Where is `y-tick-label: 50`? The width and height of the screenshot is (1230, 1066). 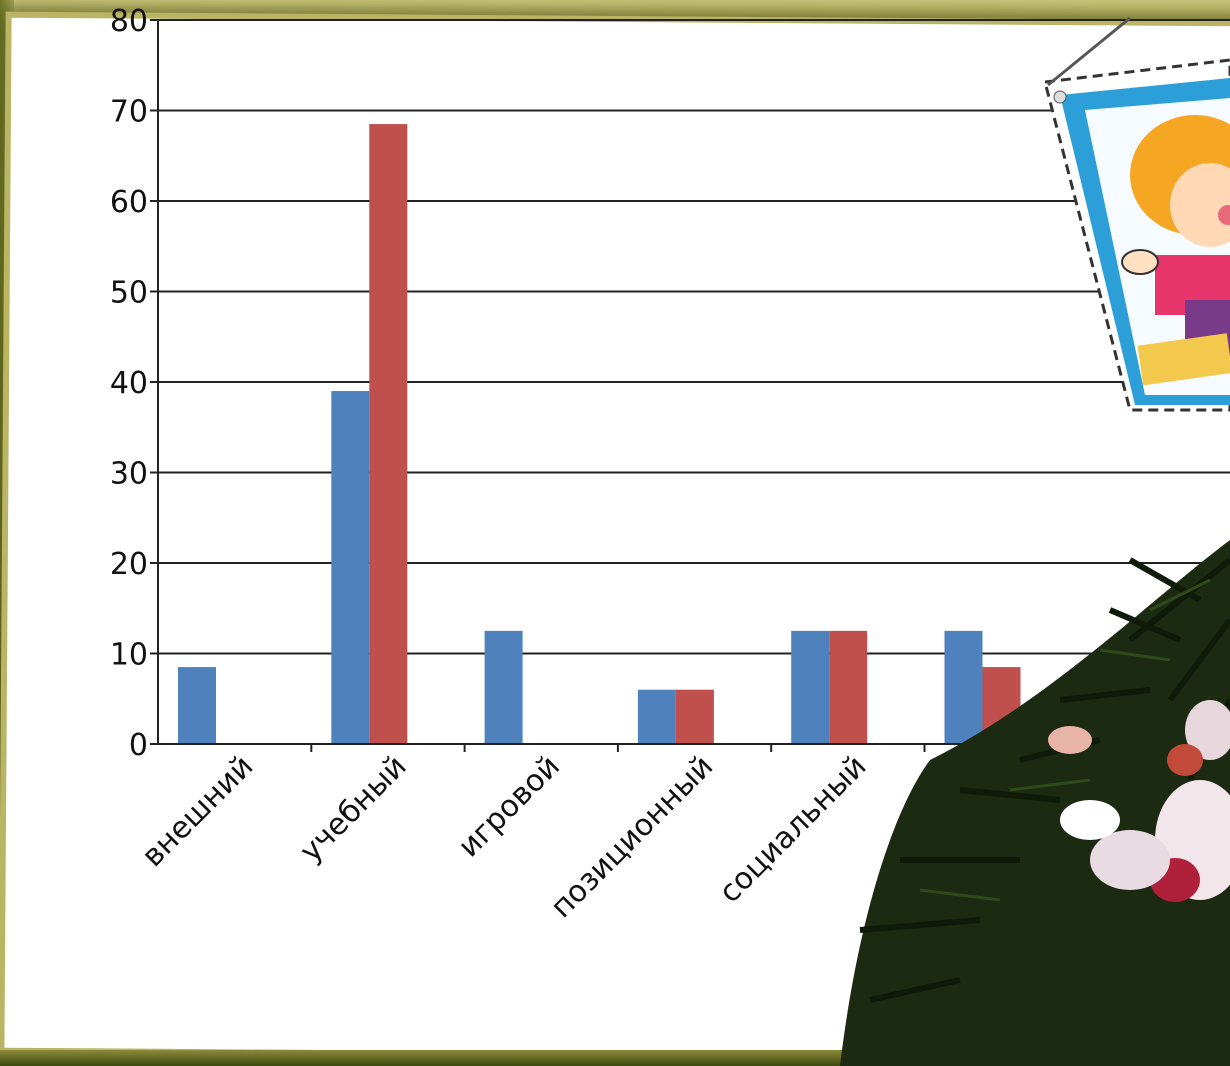
y-tick-label: 50 is located at coordinates (129, 293).